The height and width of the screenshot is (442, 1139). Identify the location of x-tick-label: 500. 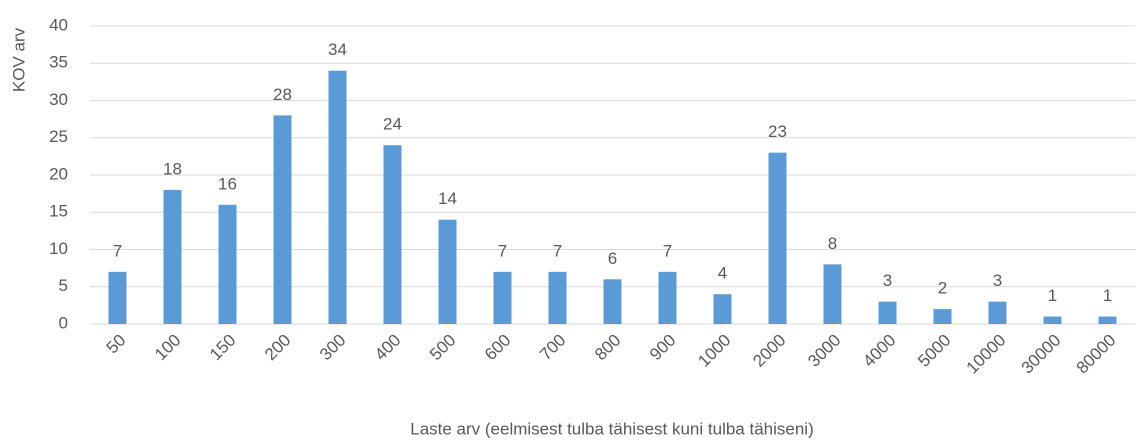
(442, 347).